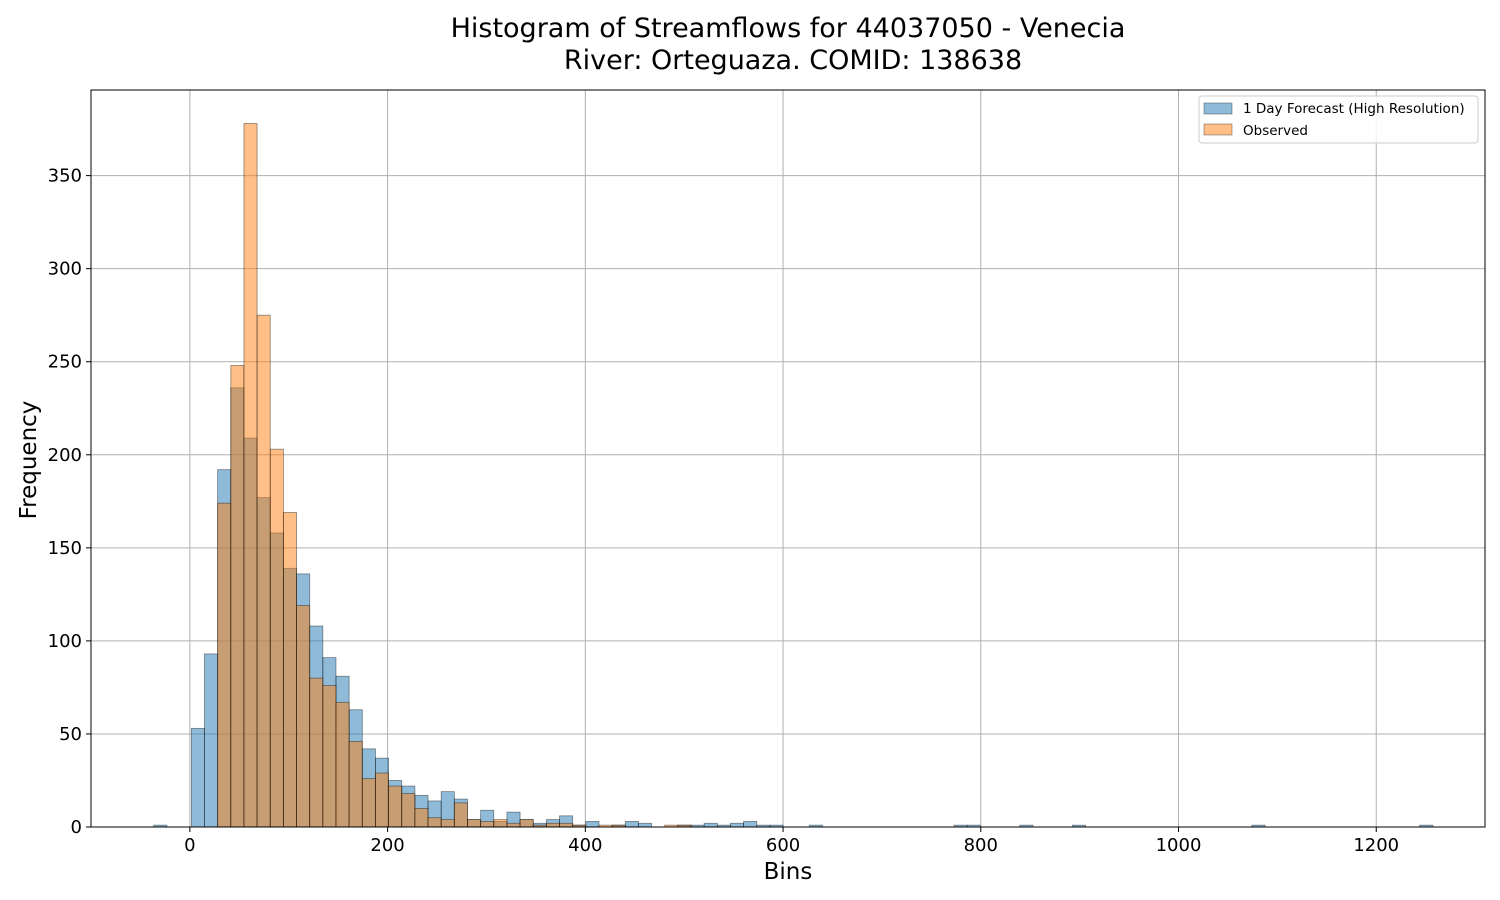  What do you see at coordinates (1275, 131) in the screenshot?
I see `legend-label-observed: Observed` at bounding box center [1275, 131].